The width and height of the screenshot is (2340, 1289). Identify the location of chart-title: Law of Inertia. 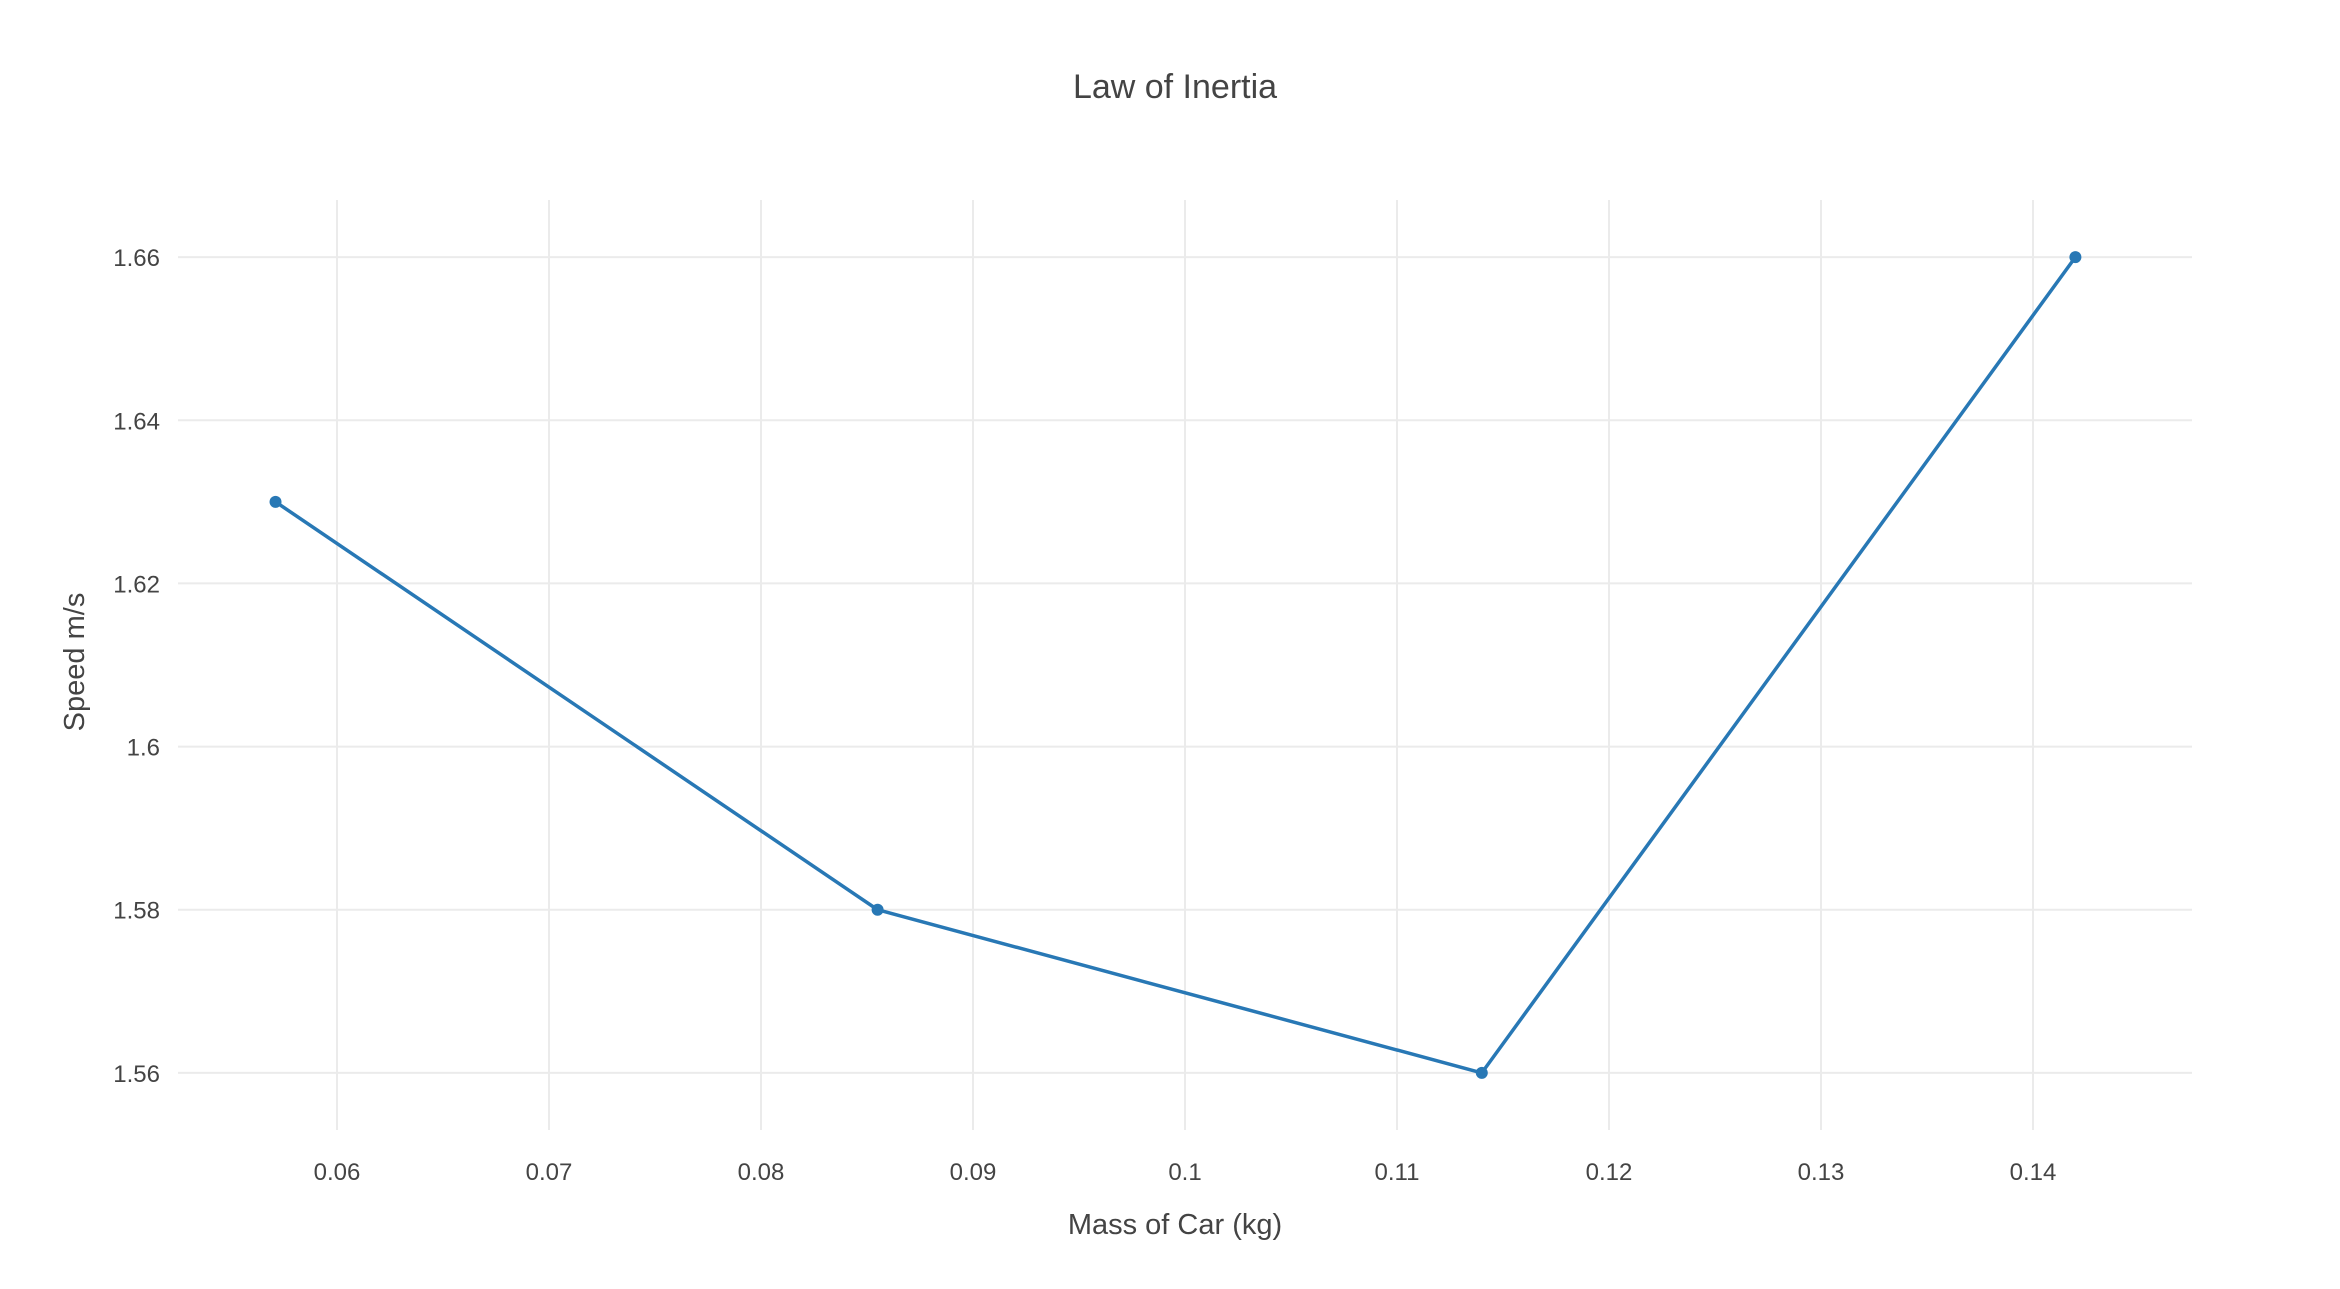
(1175, 87).